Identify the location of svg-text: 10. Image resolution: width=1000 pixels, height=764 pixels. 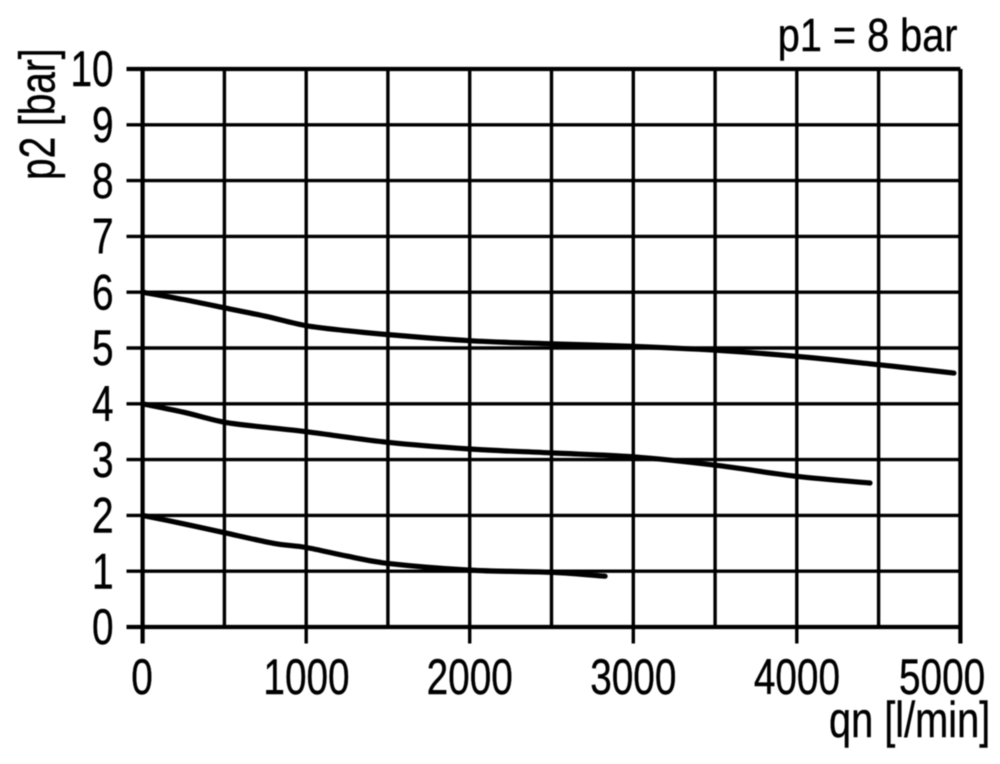
(92, 70).